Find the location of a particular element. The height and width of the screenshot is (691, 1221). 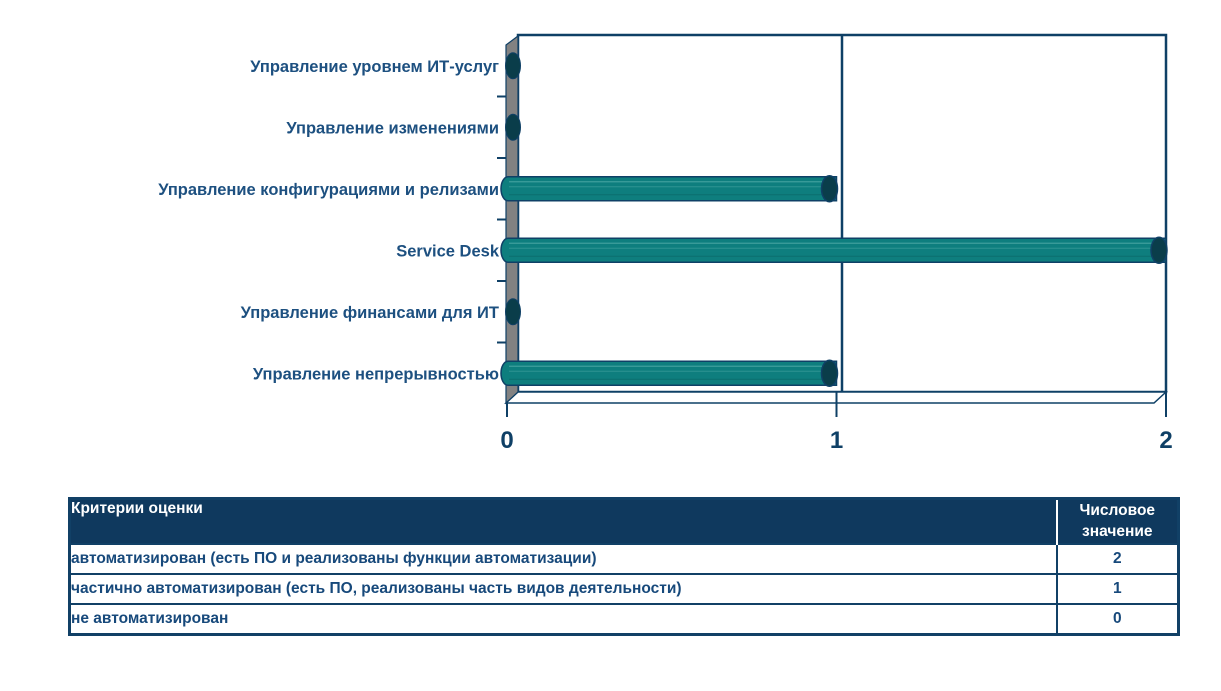

criteria-row: не автоматизирован 0 is located at coordinates (624, 619).